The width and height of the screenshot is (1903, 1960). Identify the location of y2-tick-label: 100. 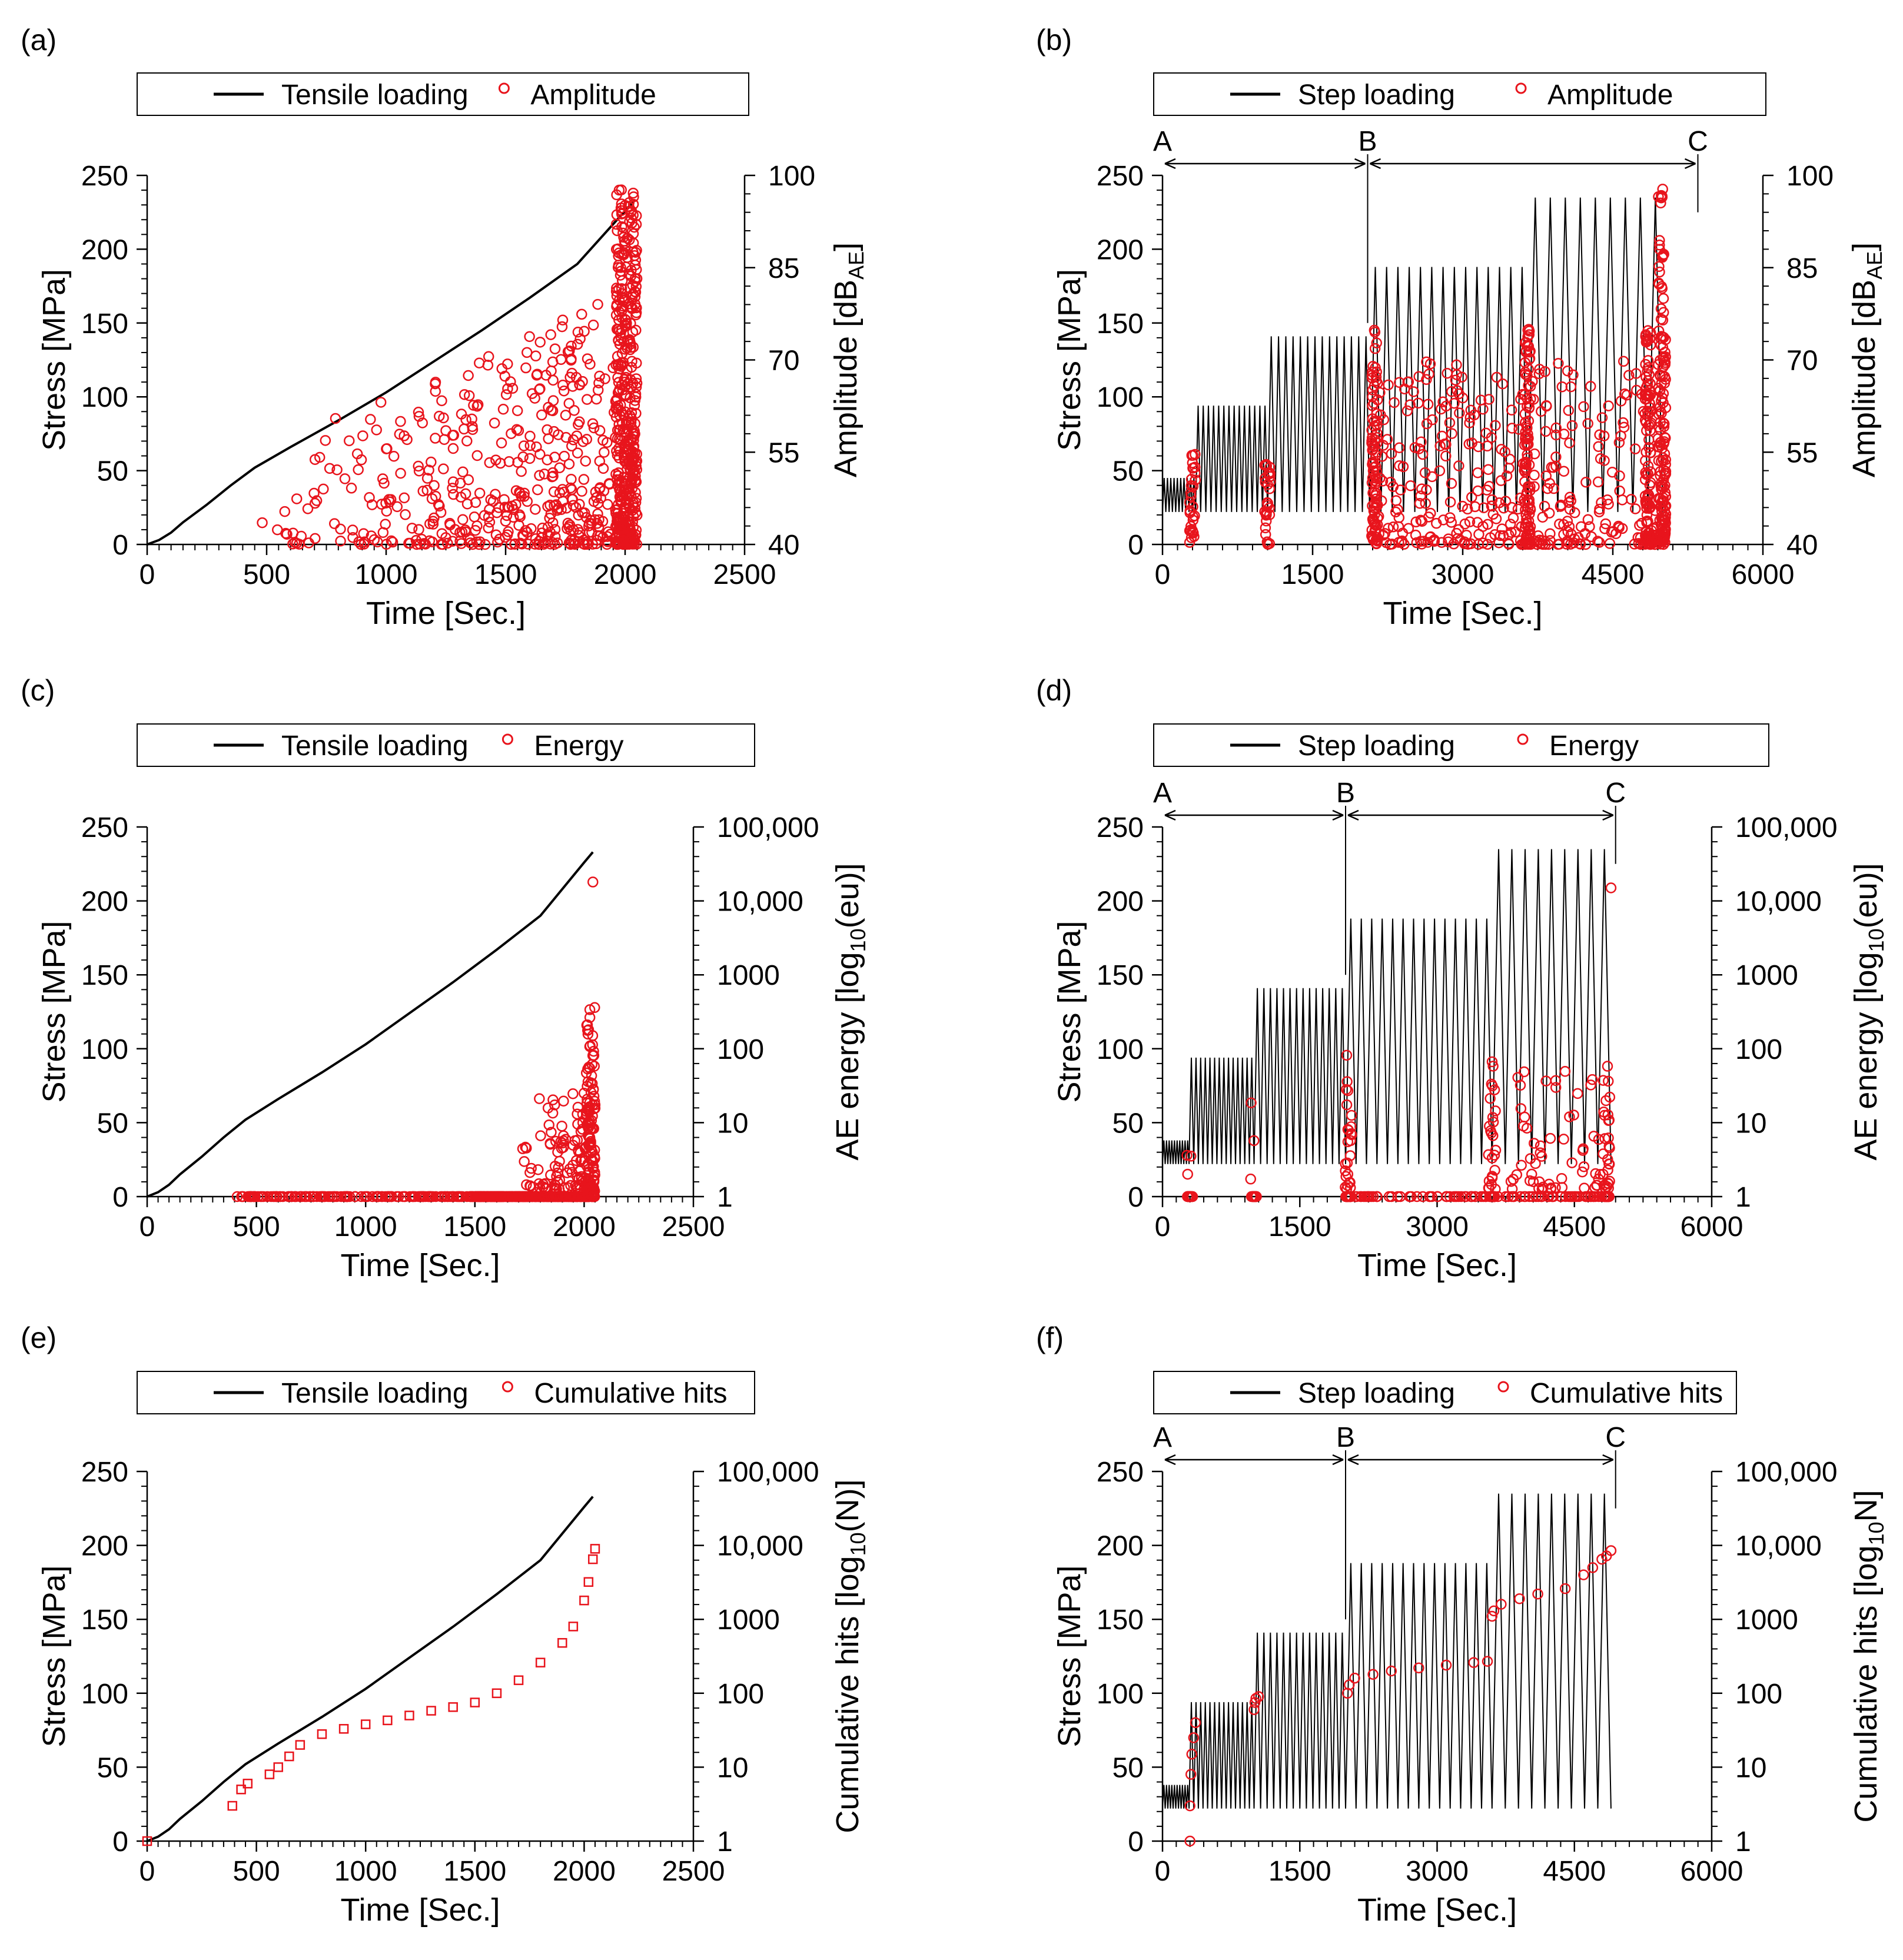
(1810, 176).